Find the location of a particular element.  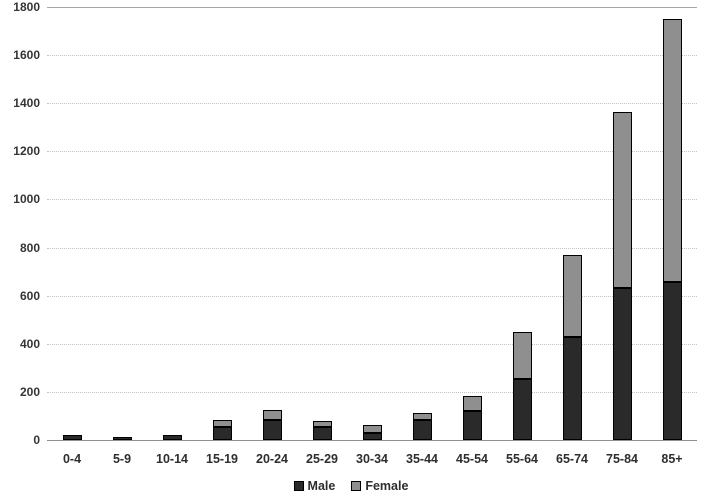

x-axis-tick-label: 30-34 is located at coordinates (372, 459).